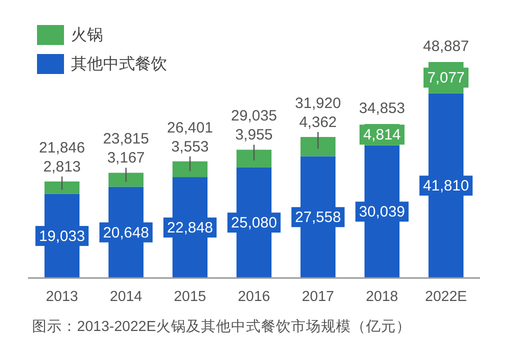 This screenshot has width=530, height=353. Describe the element at coordinates (190, 147) in the screenshot. I see `data-label: 3,553` at that location.